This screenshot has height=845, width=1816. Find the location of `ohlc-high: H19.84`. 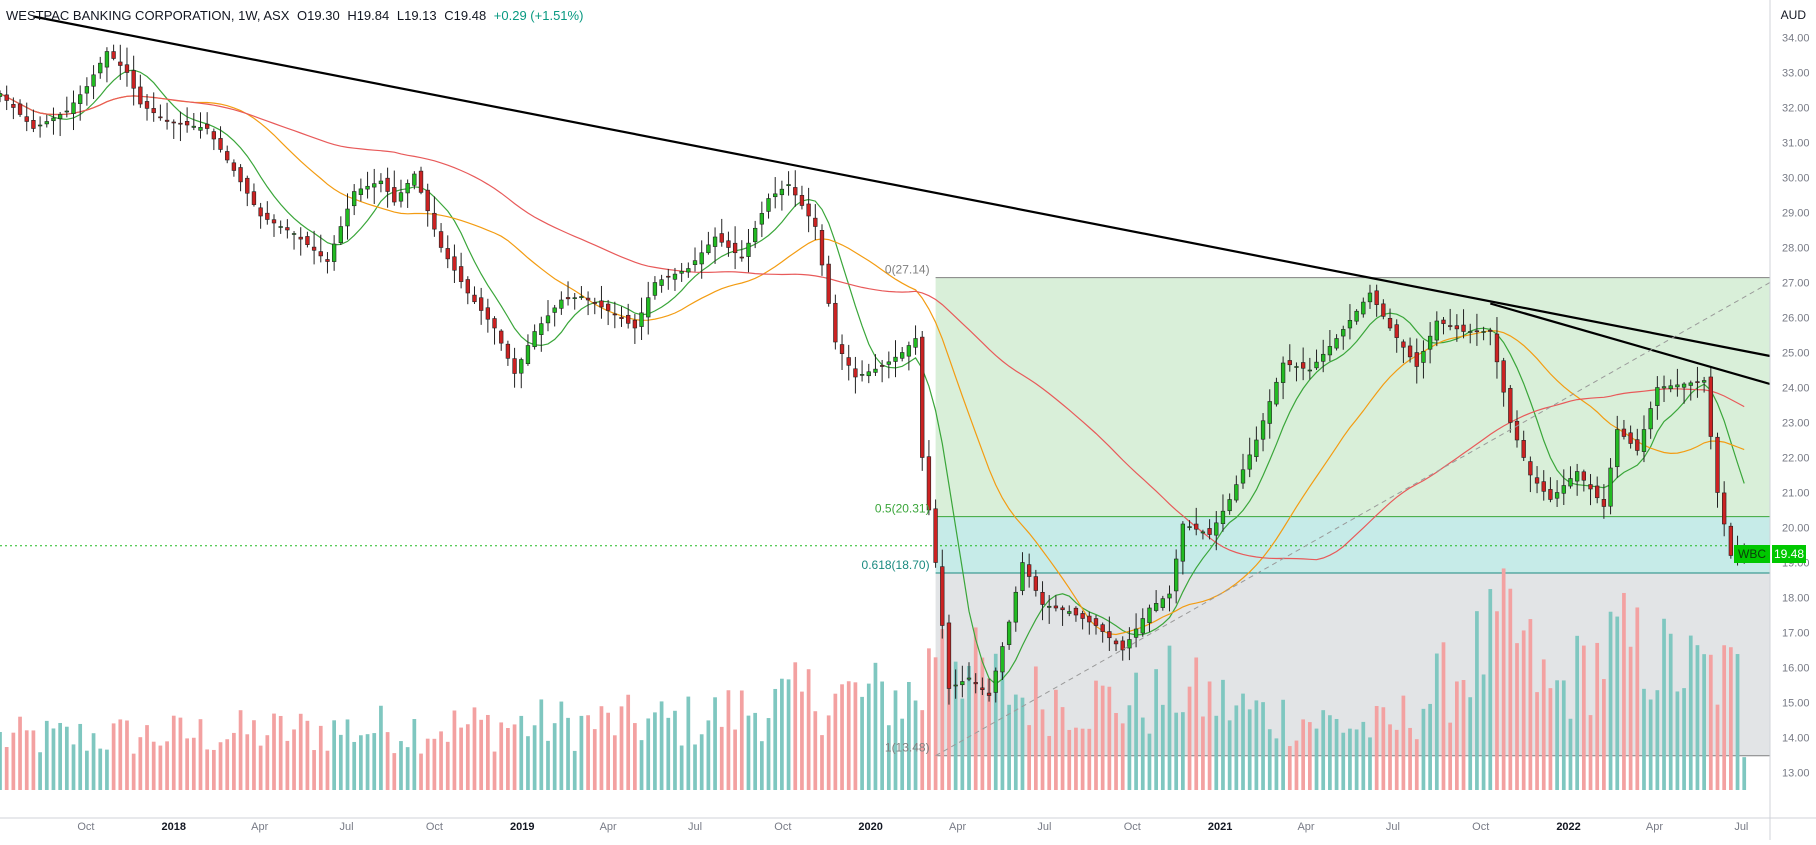

ohlc-high: H19.84 is located at coordinates (368, 15).